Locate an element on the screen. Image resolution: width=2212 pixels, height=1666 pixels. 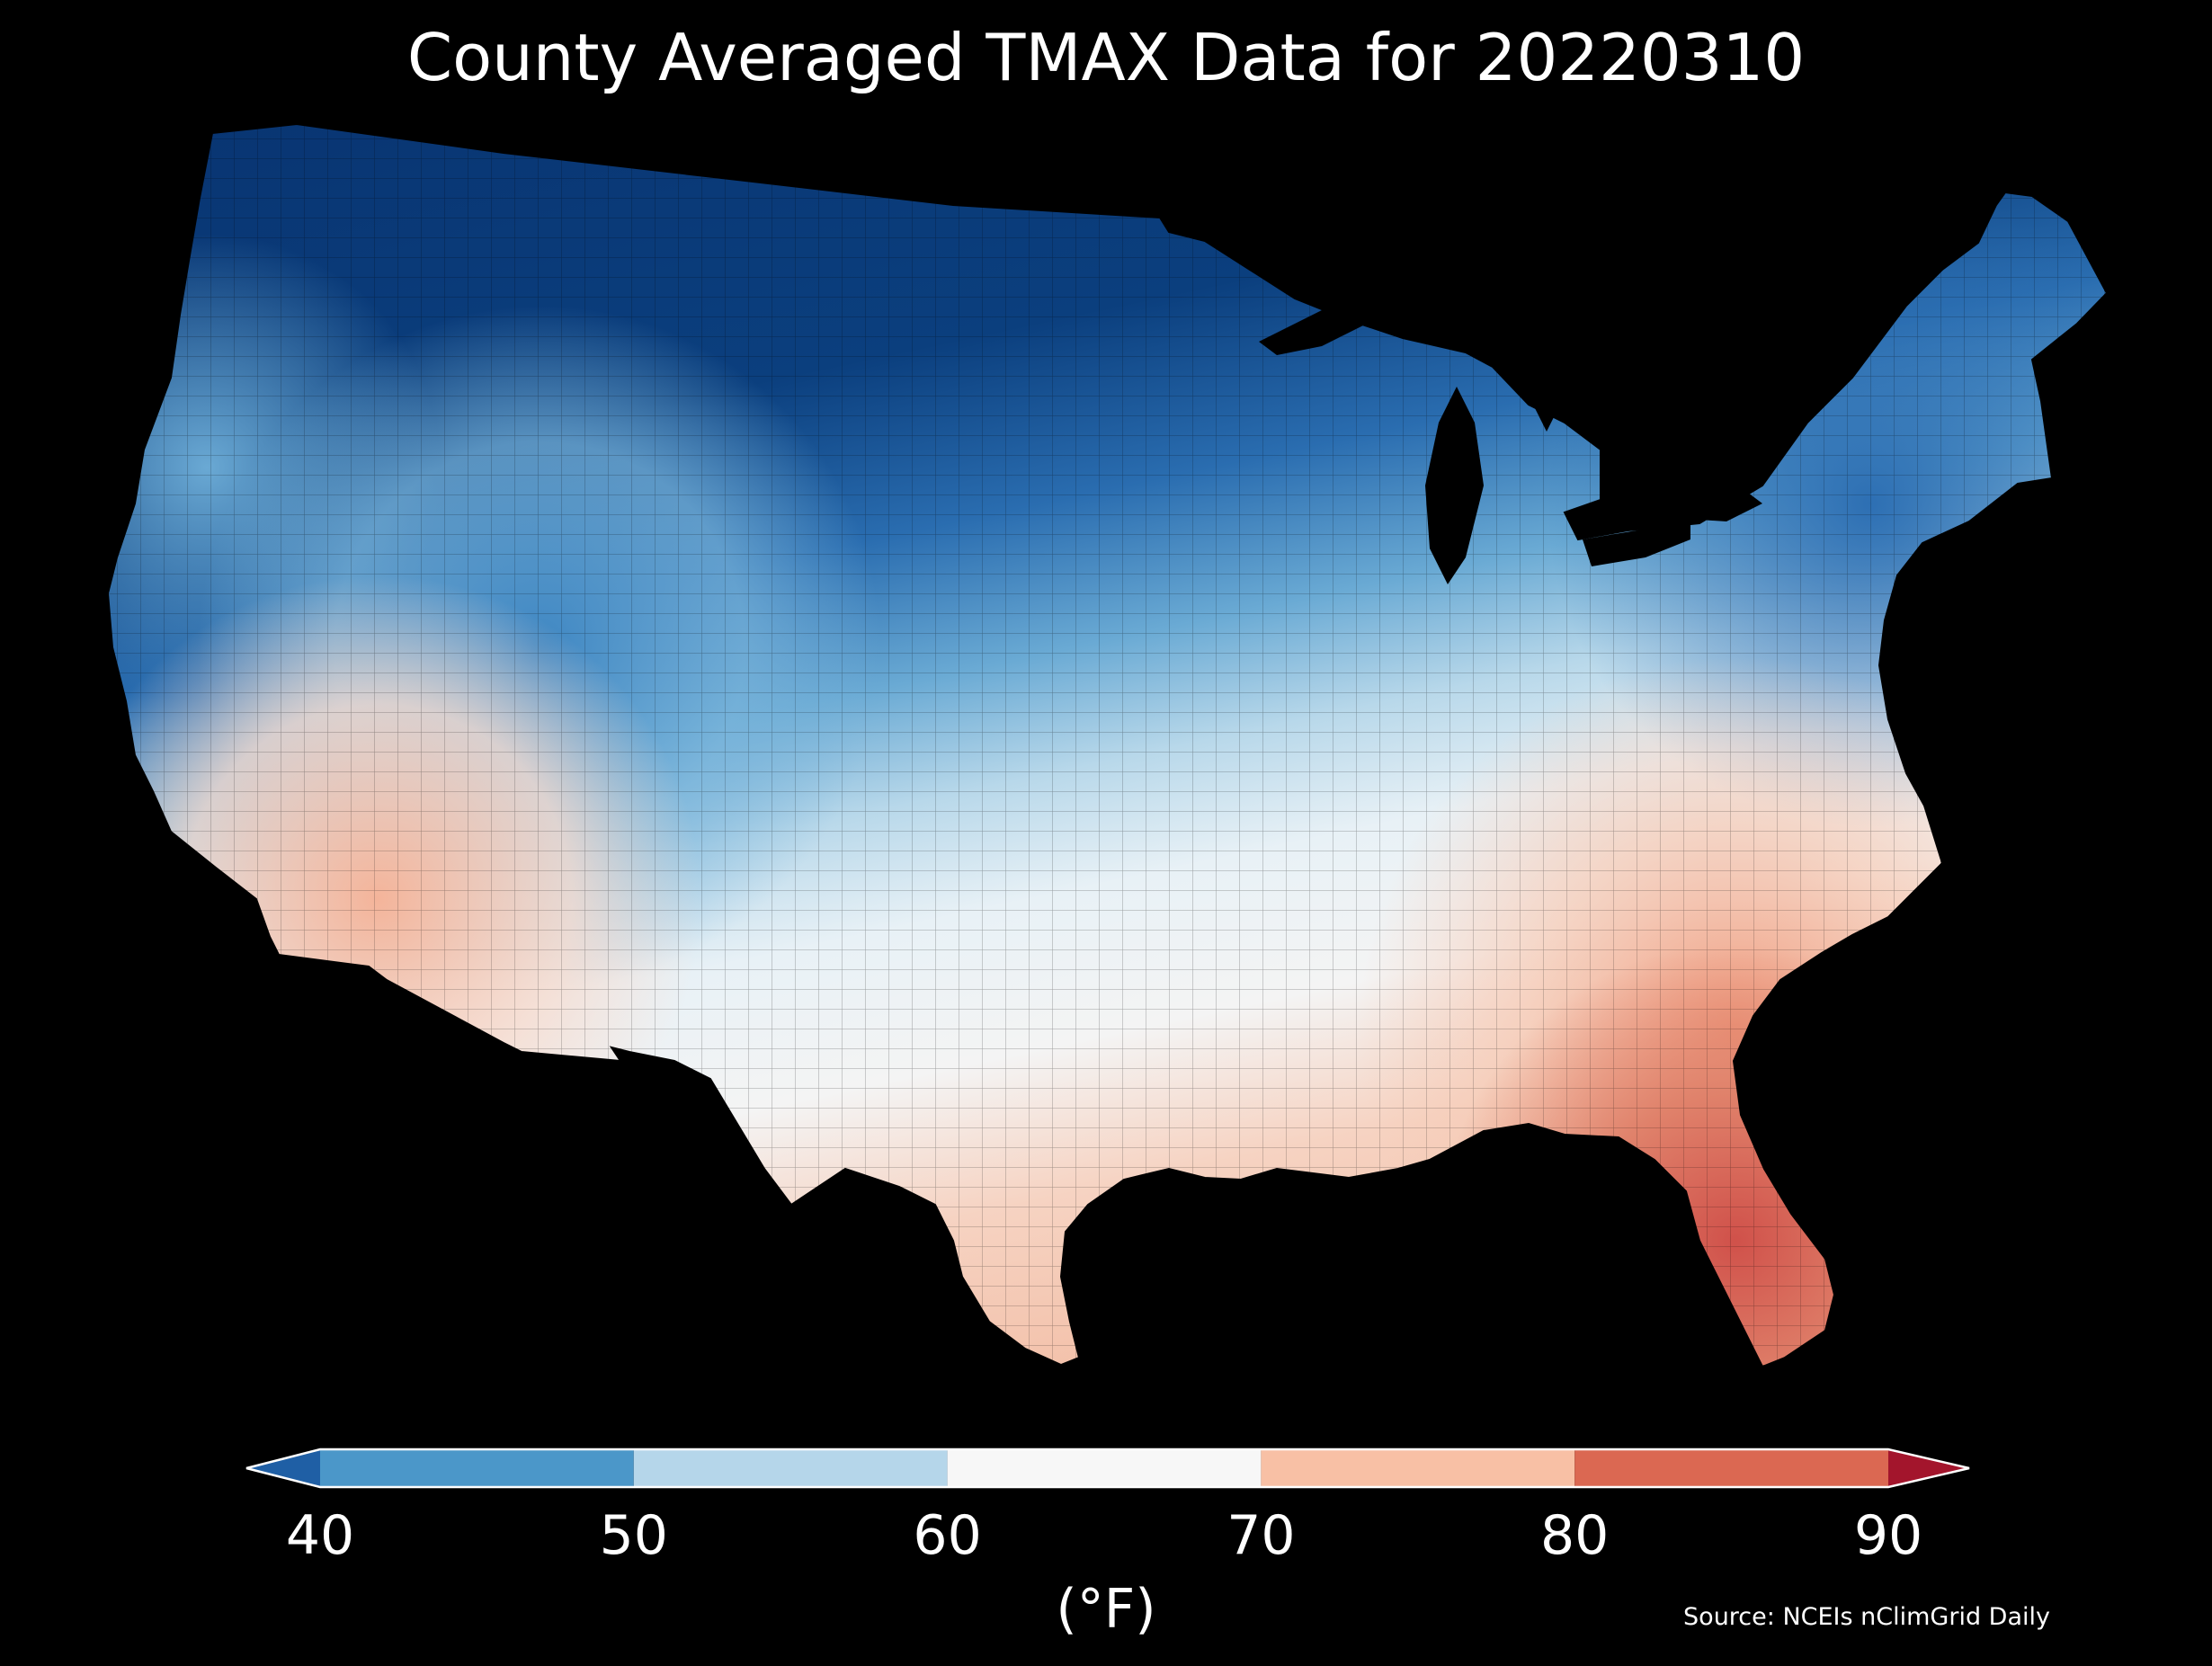
colorbar-bins is located at coordinates (1104, 1468).